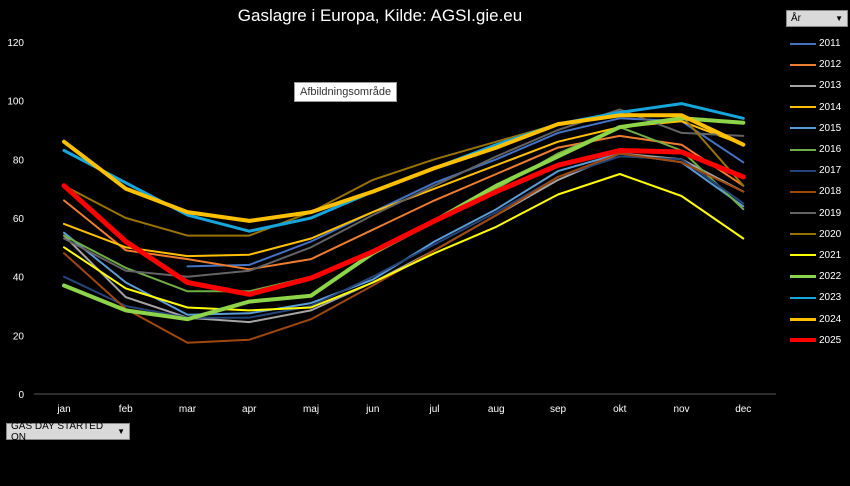  What do you see at coordinates (830, 192) in the screenshot?
I see `legend-label: 2018` at bounding box center [830, 192].